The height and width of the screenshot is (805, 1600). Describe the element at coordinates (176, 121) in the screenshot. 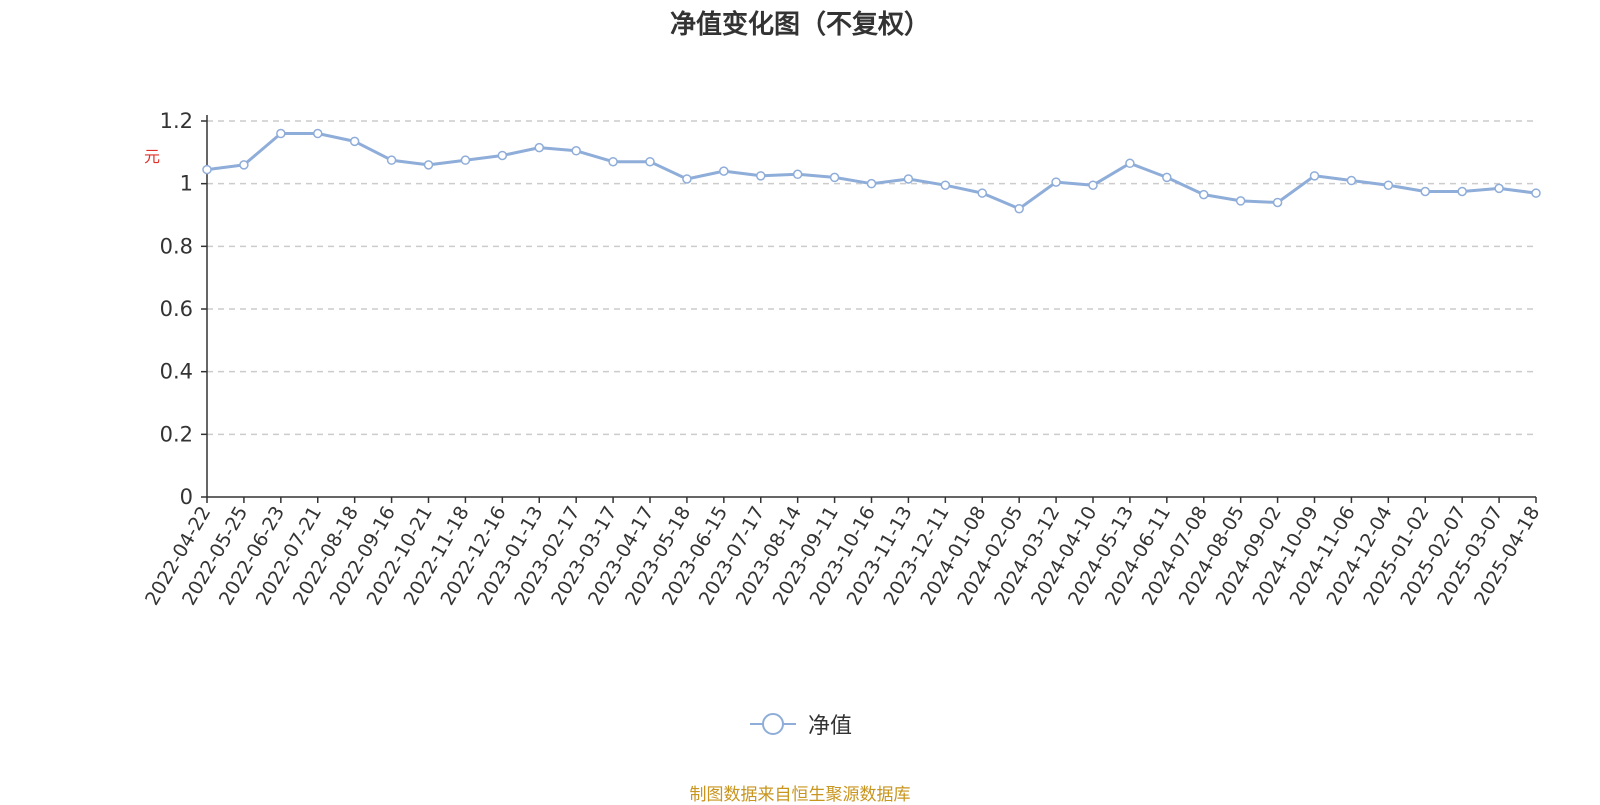

I see `y-tick-label: 1.2` at that location.